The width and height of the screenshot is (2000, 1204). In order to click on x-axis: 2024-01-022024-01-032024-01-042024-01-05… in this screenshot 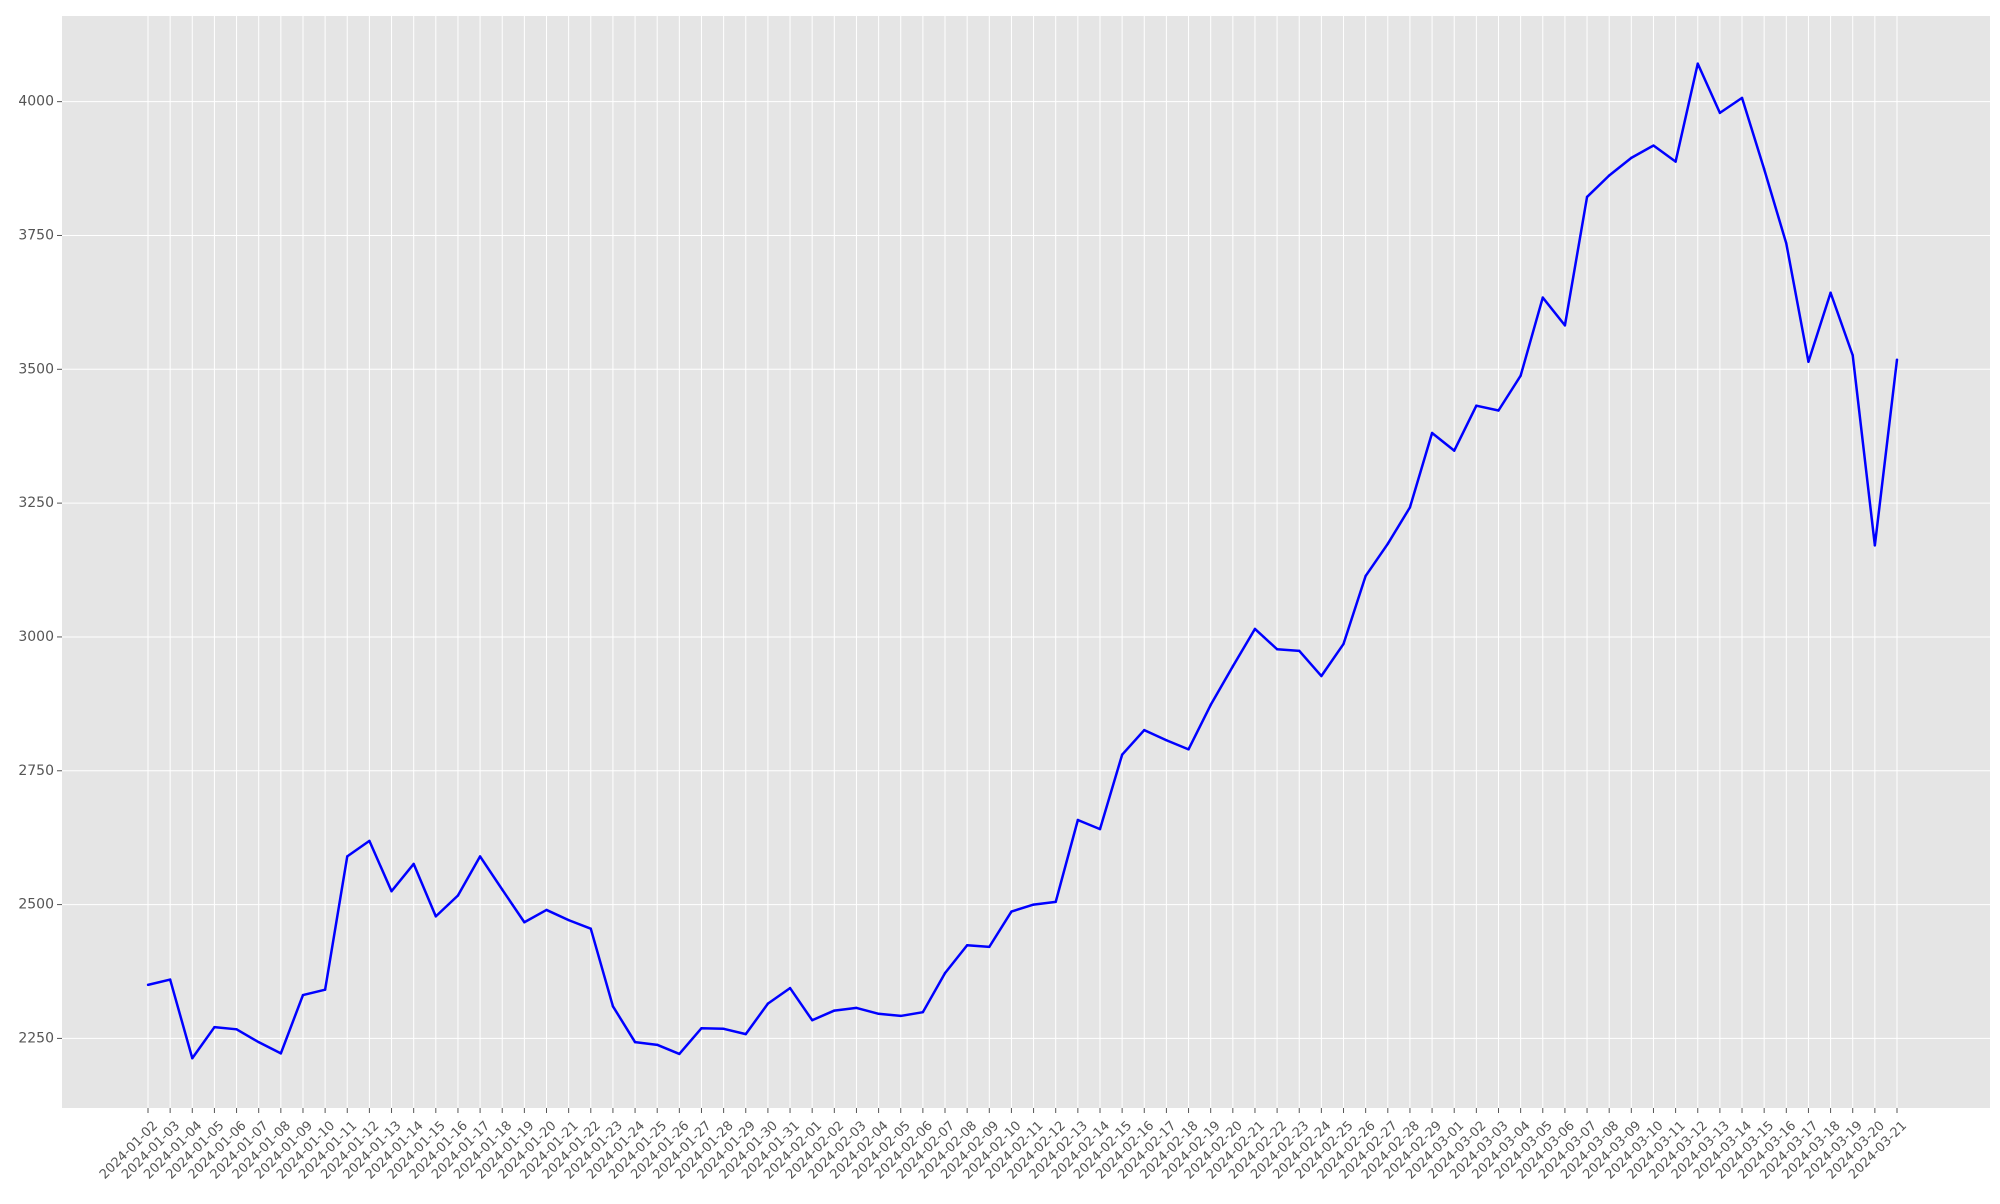, I will do `click(1003, 1145)`.